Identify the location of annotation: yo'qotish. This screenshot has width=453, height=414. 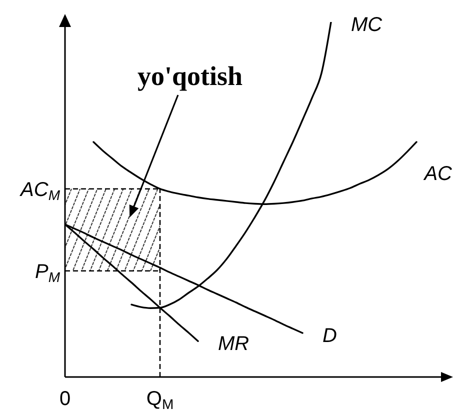
(190, 76).